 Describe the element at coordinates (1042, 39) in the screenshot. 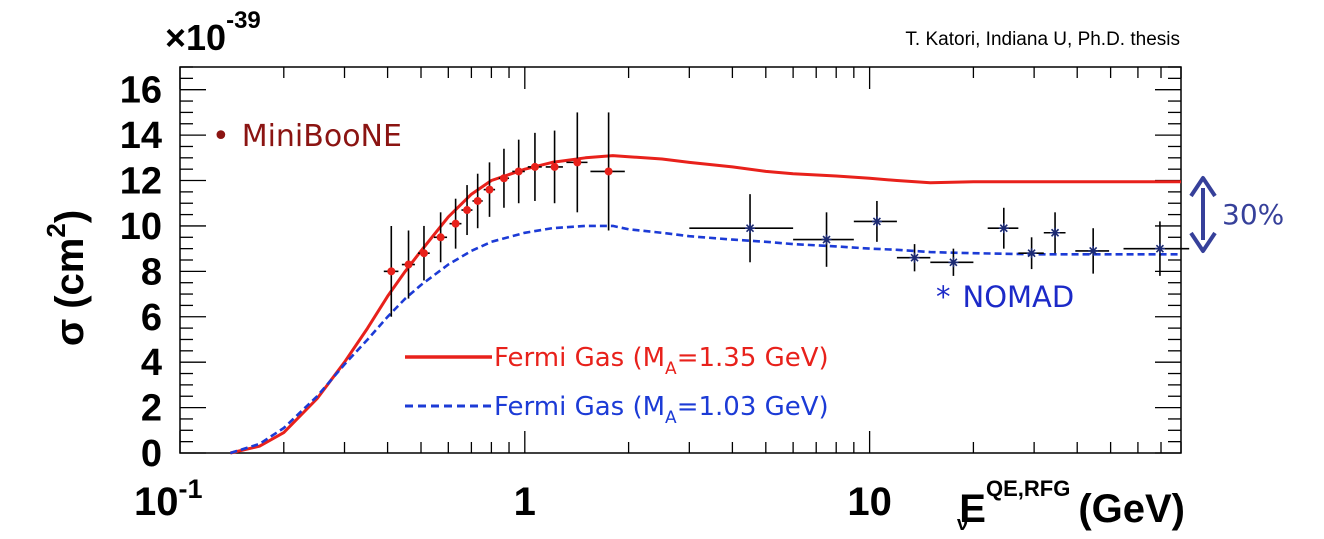

I see `credit-text: T. Katori, Indiana U, Ph.D. thesis` at that location.